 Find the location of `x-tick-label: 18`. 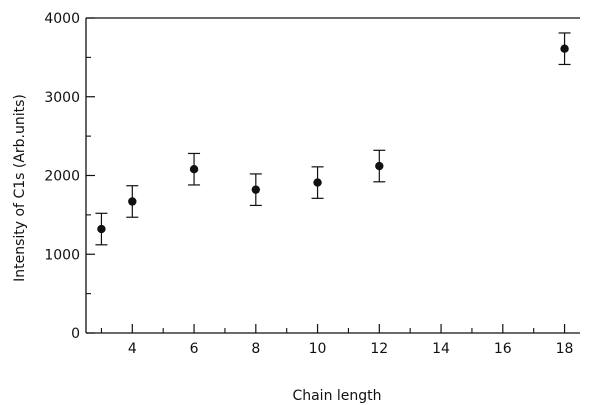

x-tick-label: 18 is located at coordinates (565, 349).